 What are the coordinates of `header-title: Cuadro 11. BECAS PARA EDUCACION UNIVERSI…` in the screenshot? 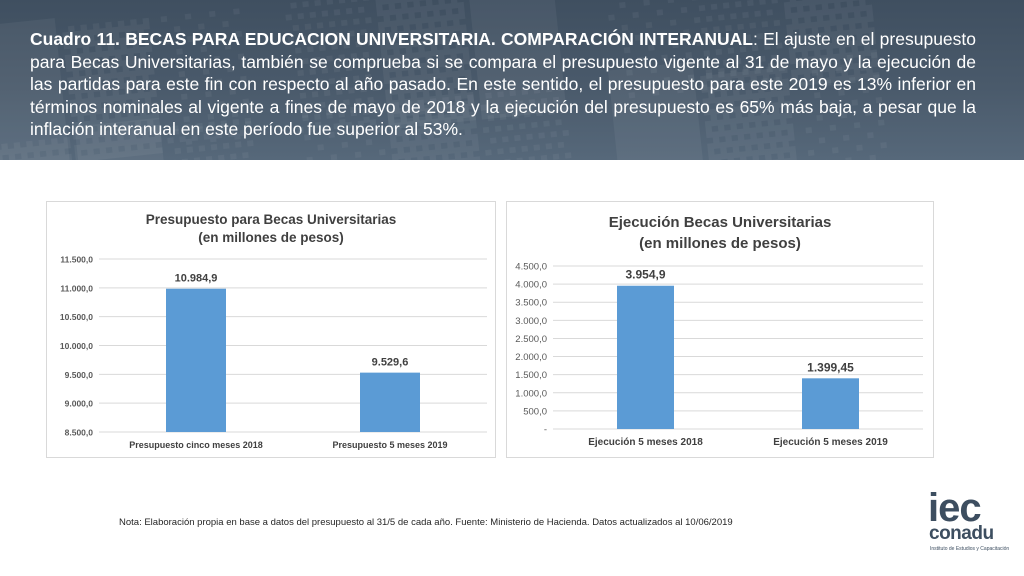 It's located at (391, 39).